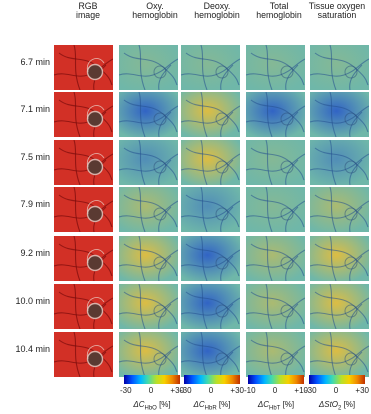  What do you see at coordinates (186, 390) in the screenshot?
I see `tick-label: -30` at bounding box center [186, 390].